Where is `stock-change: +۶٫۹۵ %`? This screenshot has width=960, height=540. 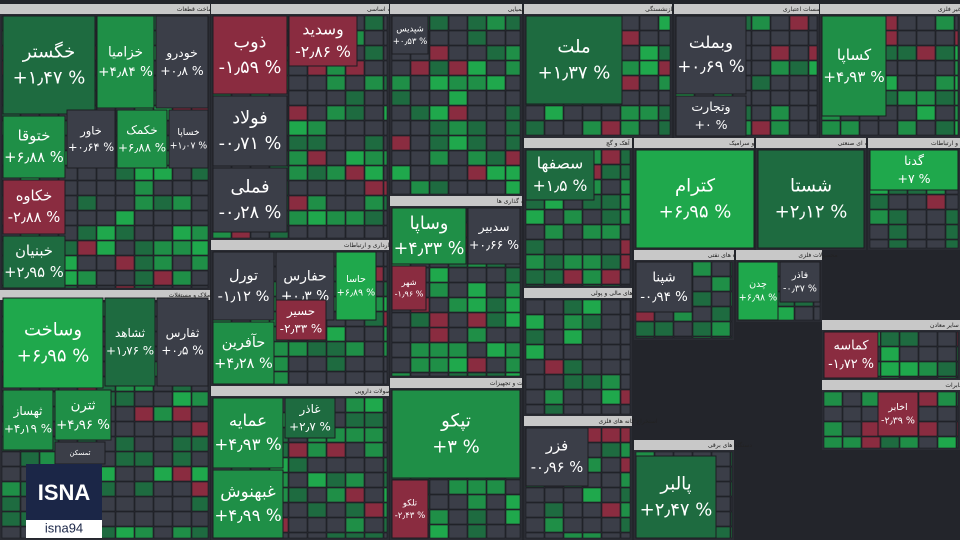
stock-change: +۶٫۹۵ % is located at coordinates (695, 212).